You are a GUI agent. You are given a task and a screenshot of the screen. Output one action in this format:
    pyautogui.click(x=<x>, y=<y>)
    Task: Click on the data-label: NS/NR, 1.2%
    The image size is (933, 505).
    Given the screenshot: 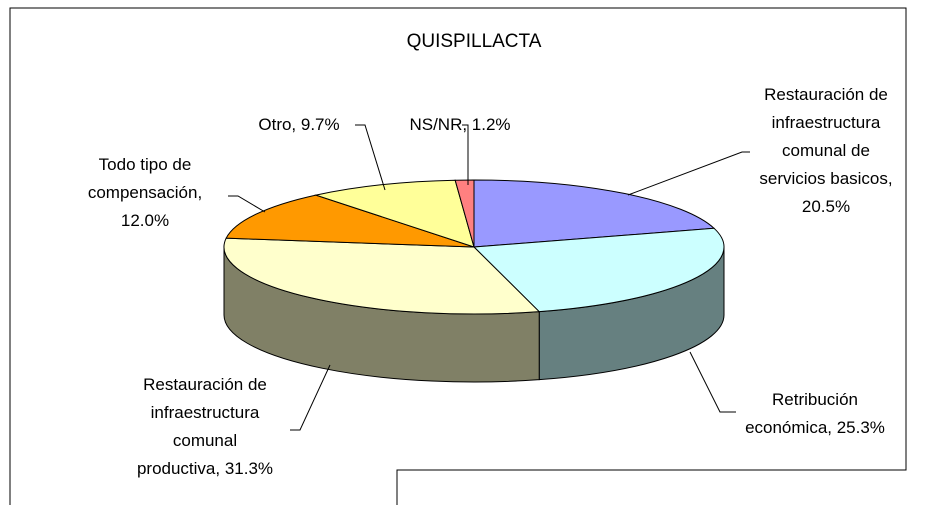 What is the action you would take?
    pyautogui.click(x=460, y=124)
    